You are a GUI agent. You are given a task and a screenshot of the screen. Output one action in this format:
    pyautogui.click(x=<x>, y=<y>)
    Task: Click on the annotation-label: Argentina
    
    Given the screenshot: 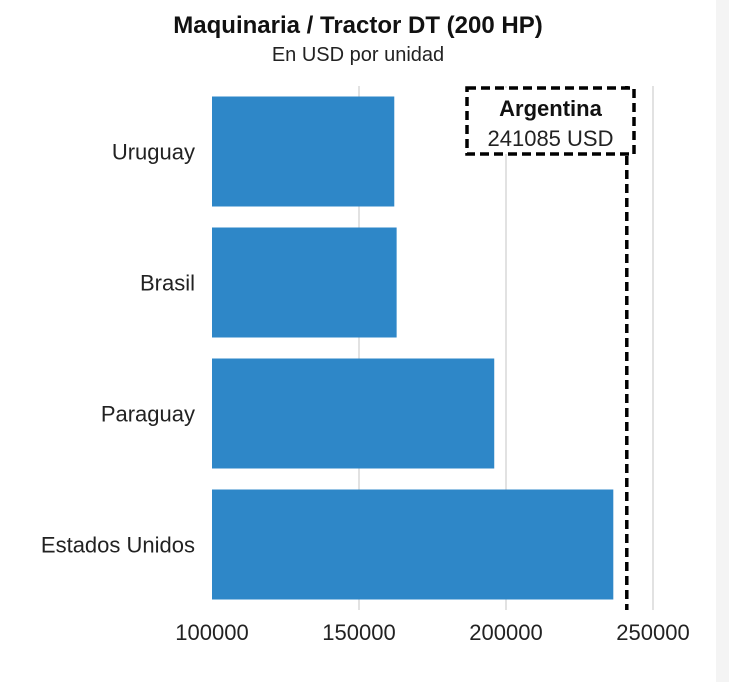 What is the action you would take?
    pyautogui.click(x=550, y=108)
    